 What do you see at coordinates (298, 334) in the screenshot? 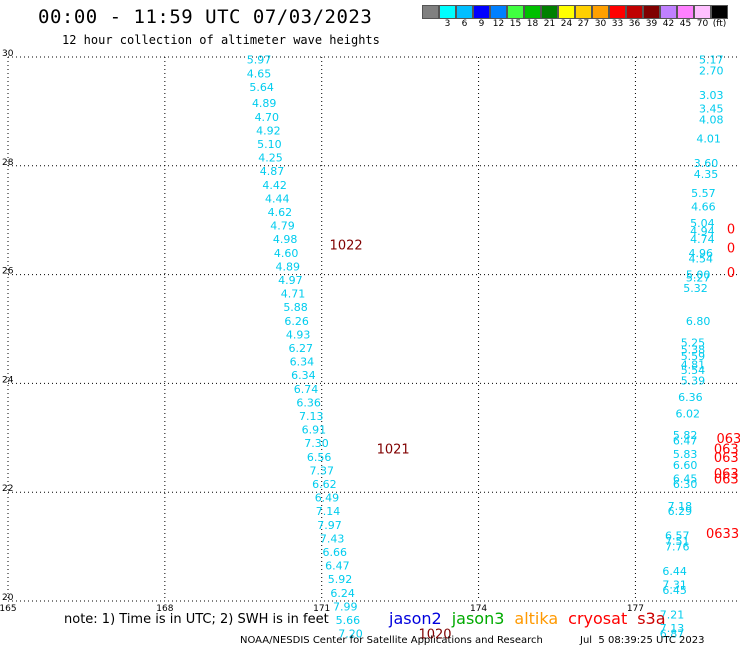
I see `swh-value: 4.93` at bounding box center [298, 334].